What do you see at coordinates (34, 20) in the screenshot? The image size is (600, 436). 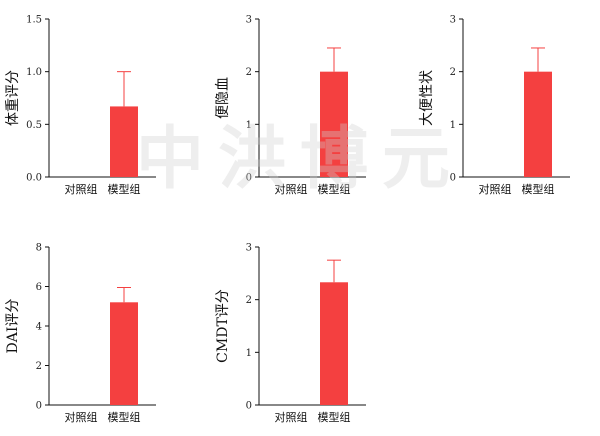 I see `y-tick-label: 1.5` at bounding box center [34, 20].